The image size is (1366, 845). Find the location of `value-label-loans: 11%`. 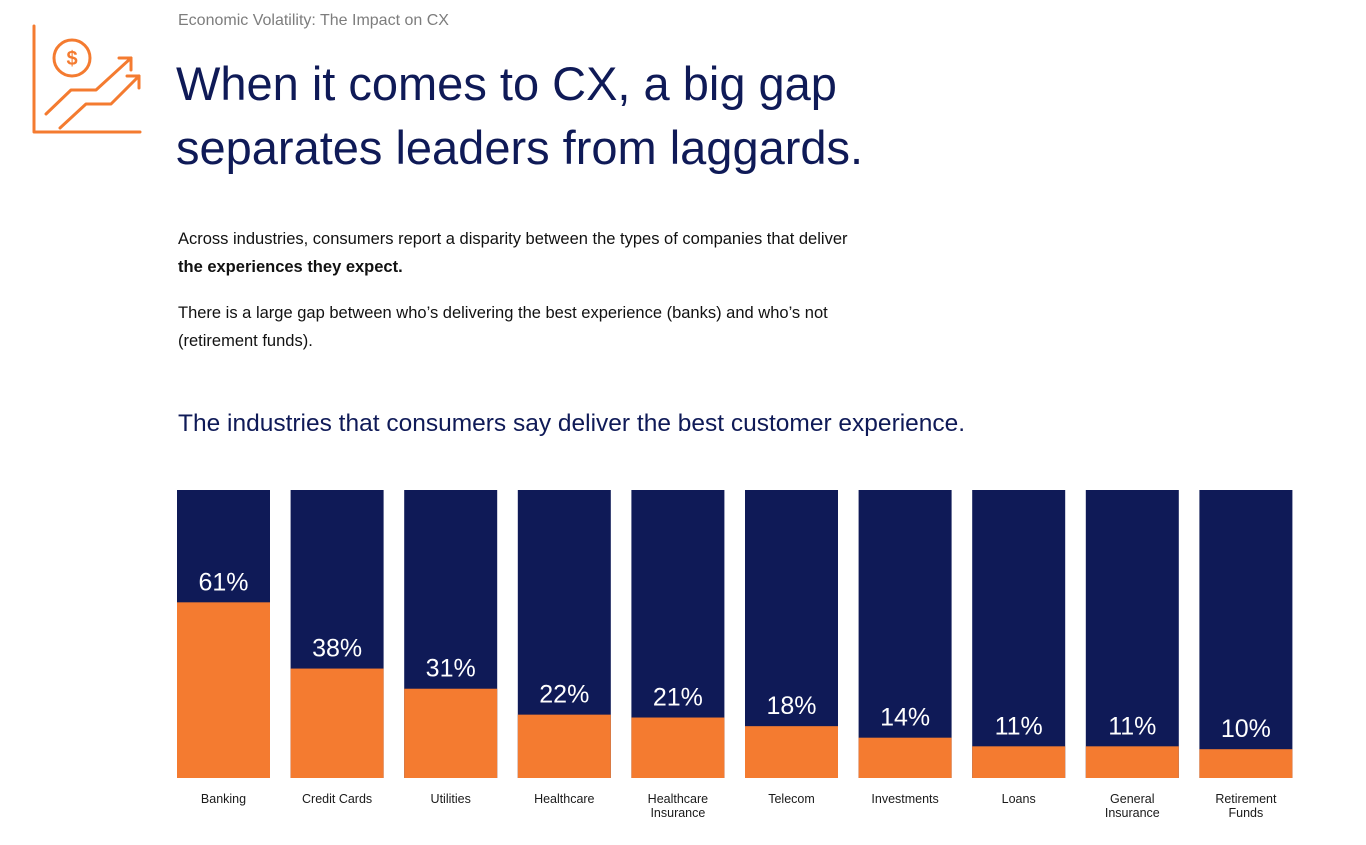

value-label-loans: 11% is located at coordinates (1019, 726).